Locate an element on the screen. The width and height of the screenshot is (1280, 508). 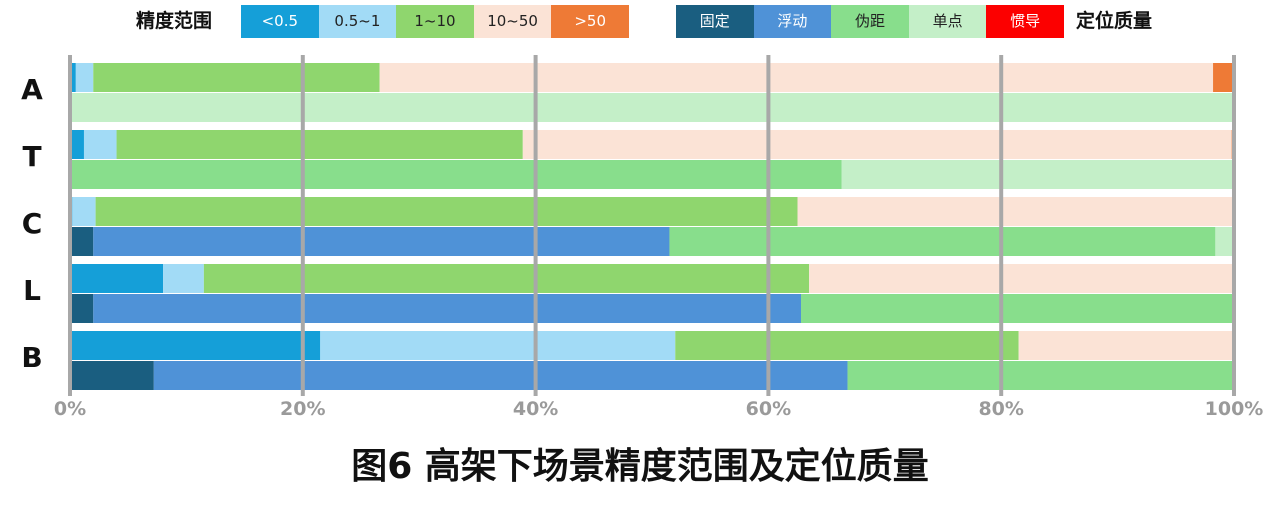
x-tick-label: 20% is located at coordinates (303, 409).